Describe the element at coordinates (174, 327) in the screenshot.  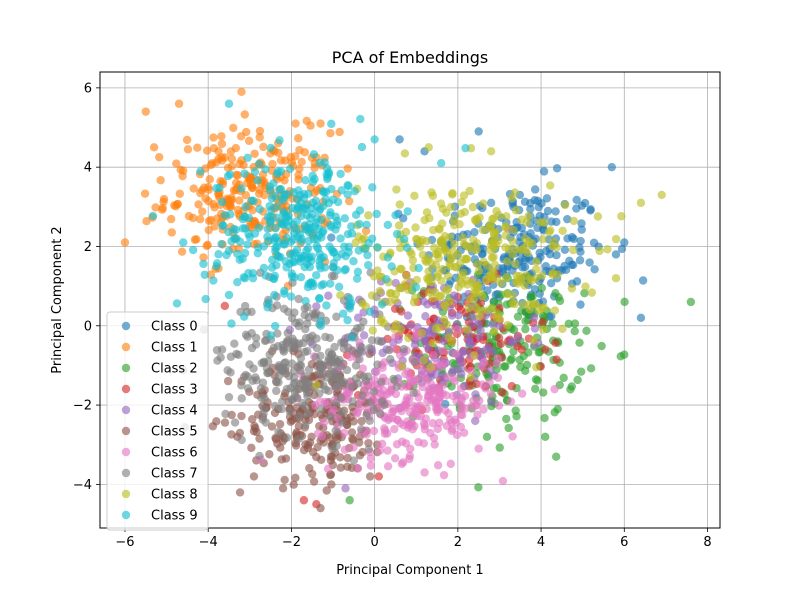
I see `legend-label: Class 0` at that location.